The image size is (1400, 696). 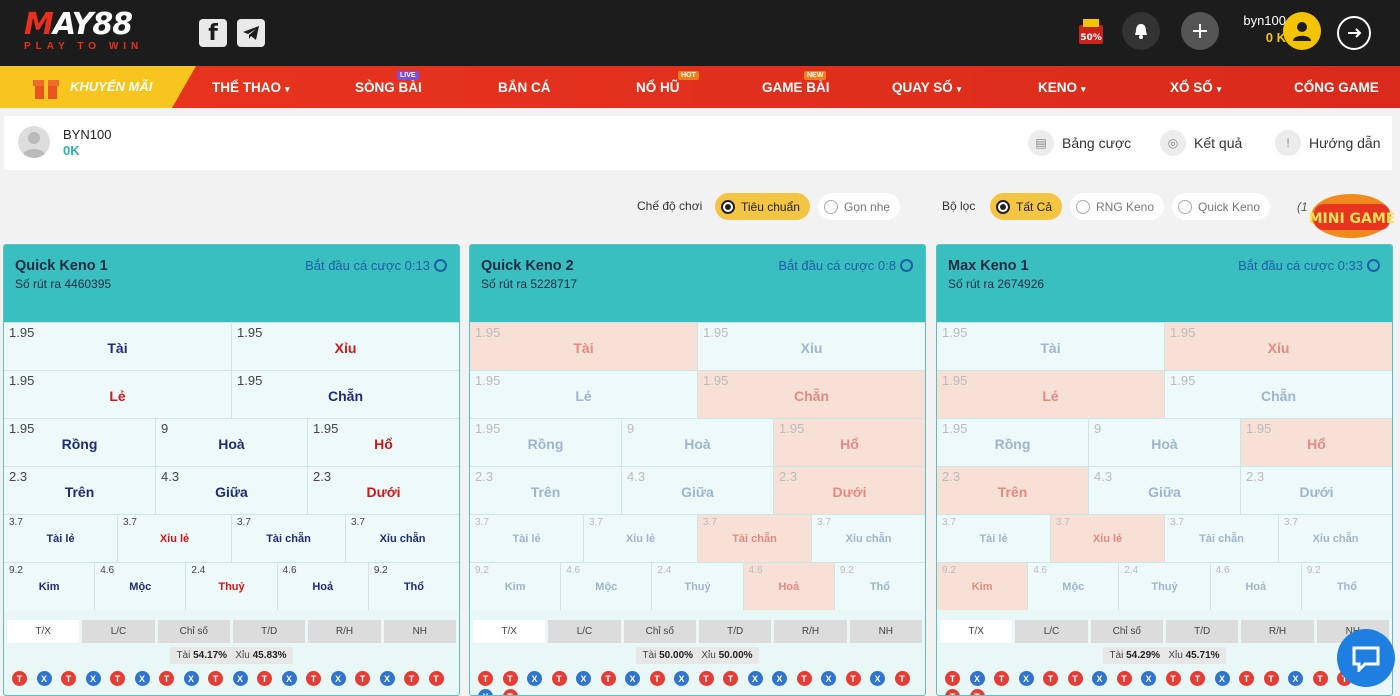 What do you see at coordinates (1366, 658) in the screenshot?
I see `chat-icon` at bounding box center [1366, 658].